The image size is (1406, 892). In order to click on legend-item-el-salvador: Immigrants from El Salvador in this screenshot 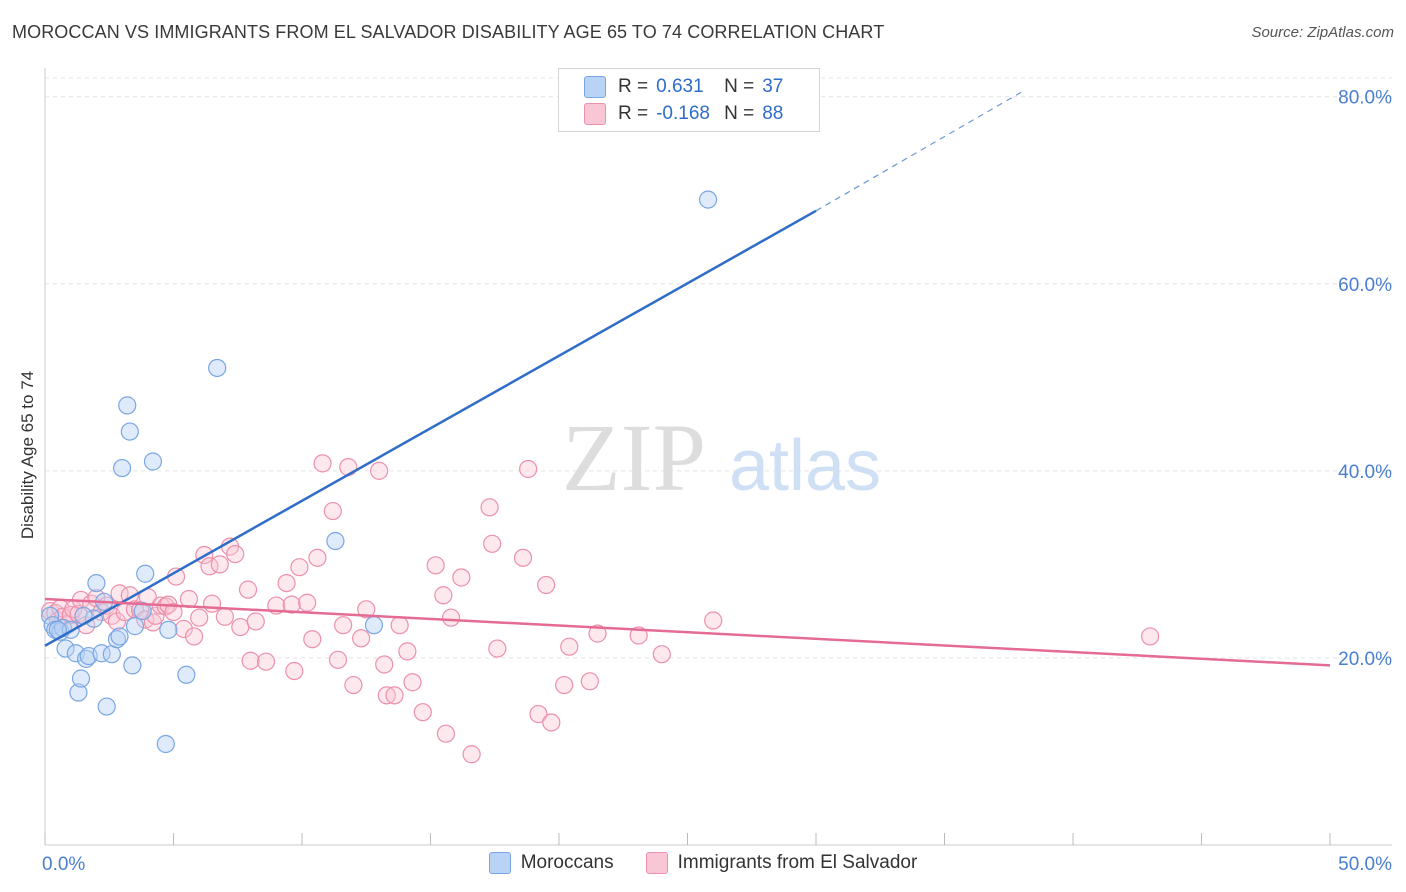, I will do `click(781, 863)`.